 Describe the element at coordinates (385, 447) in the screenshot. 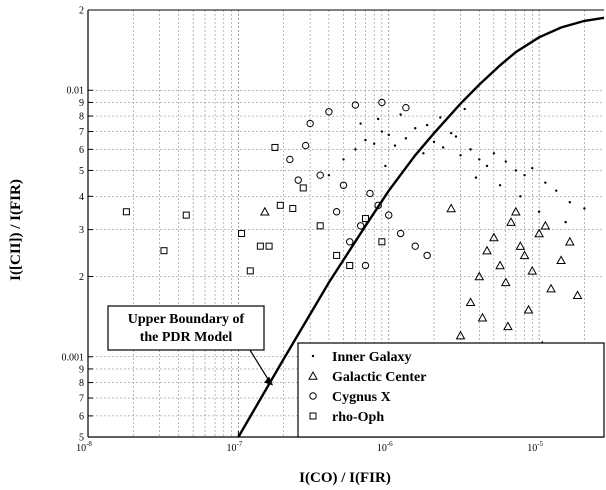

I see `x-tick-label: 10⁻⁶` at that location.